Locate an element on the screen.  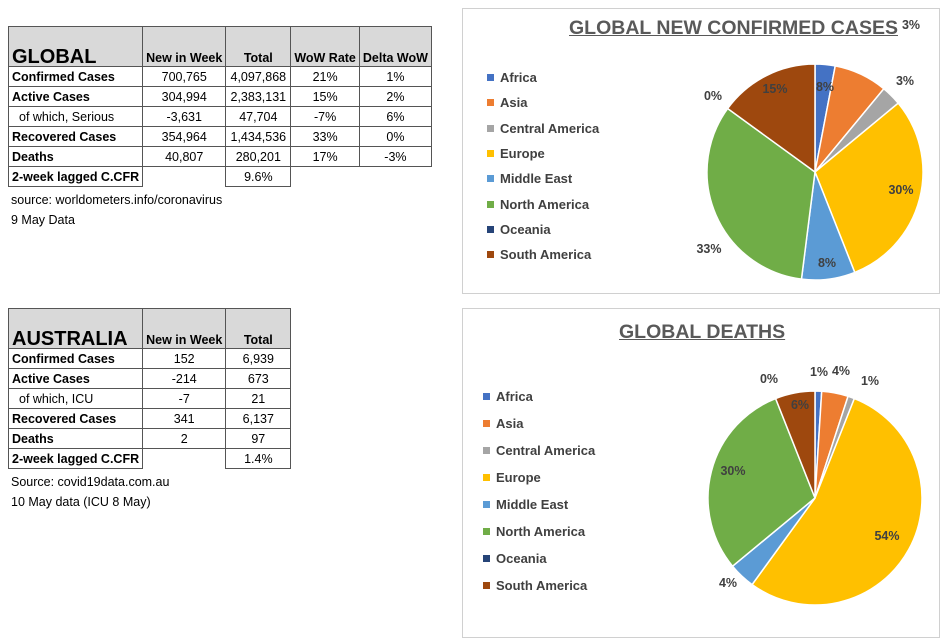
legend-item: Oceania is located at coordinates (539, 558).